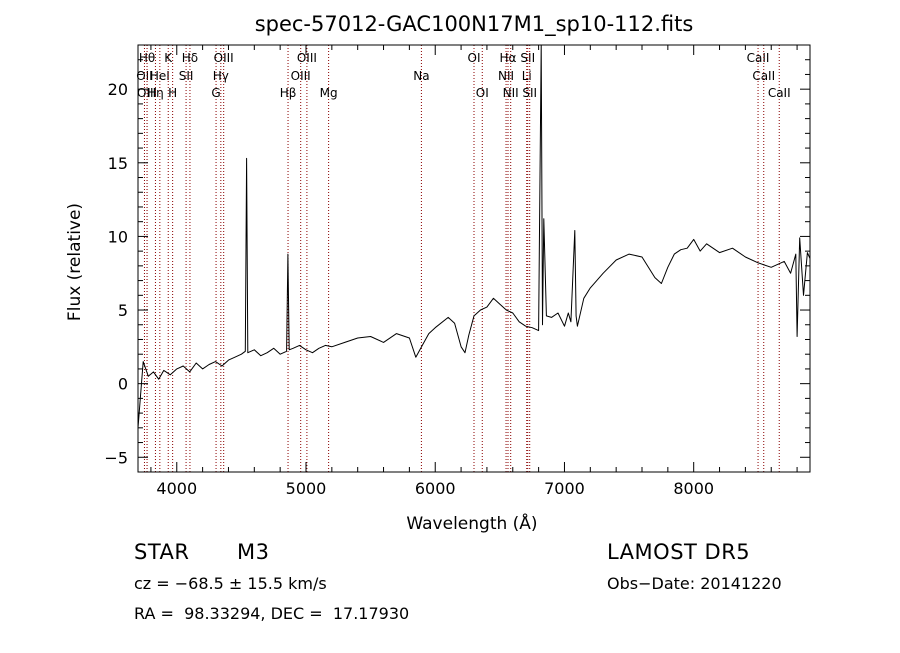  I want to click on y-tick-label: 15, so click(118, 163).